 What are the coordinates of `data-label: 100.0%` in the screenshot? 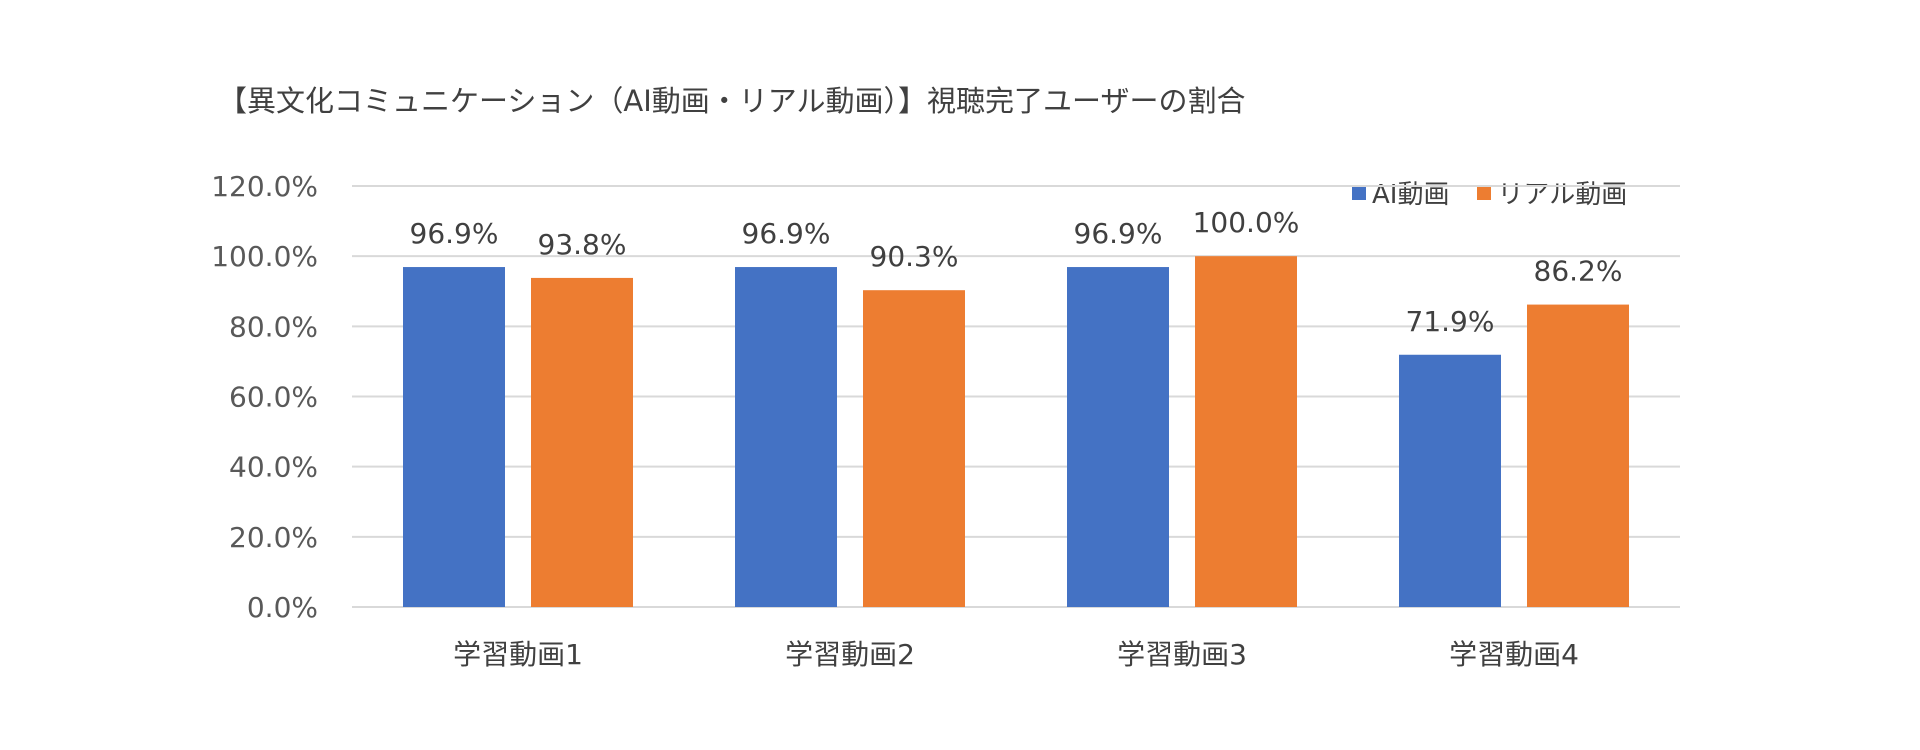 It's located at (1246, 222).